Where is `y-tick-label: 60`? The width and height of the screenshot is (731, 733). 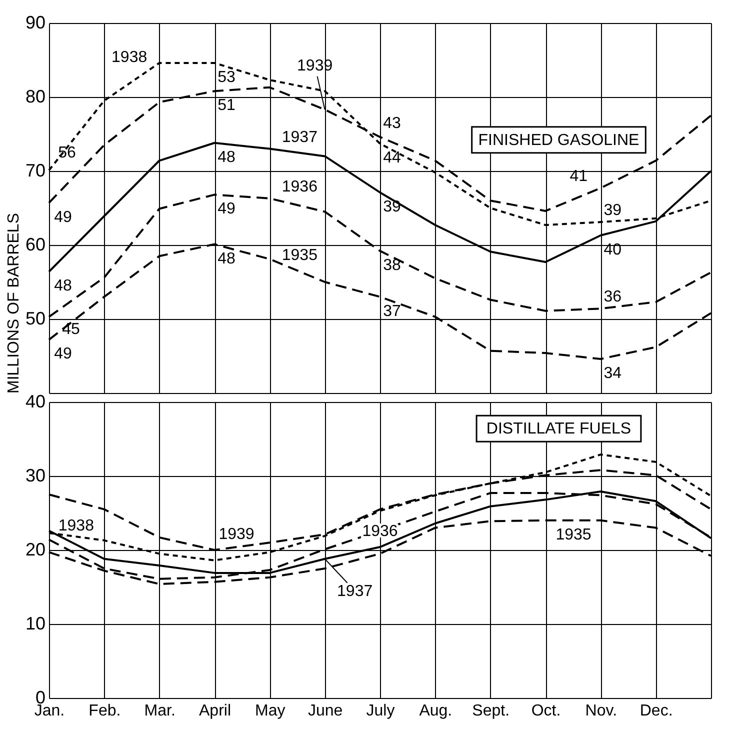
y-tick-label: 60 is located at coordinates (35, 244).